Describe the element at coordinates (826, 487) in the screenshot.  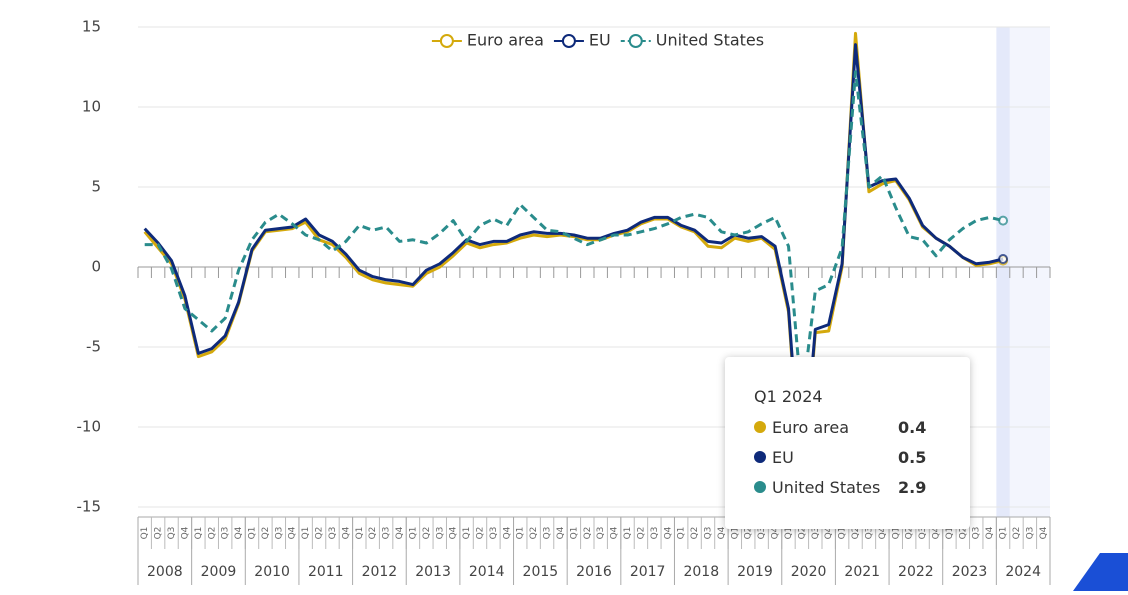
I see `tooltip-name: United States` at that location.